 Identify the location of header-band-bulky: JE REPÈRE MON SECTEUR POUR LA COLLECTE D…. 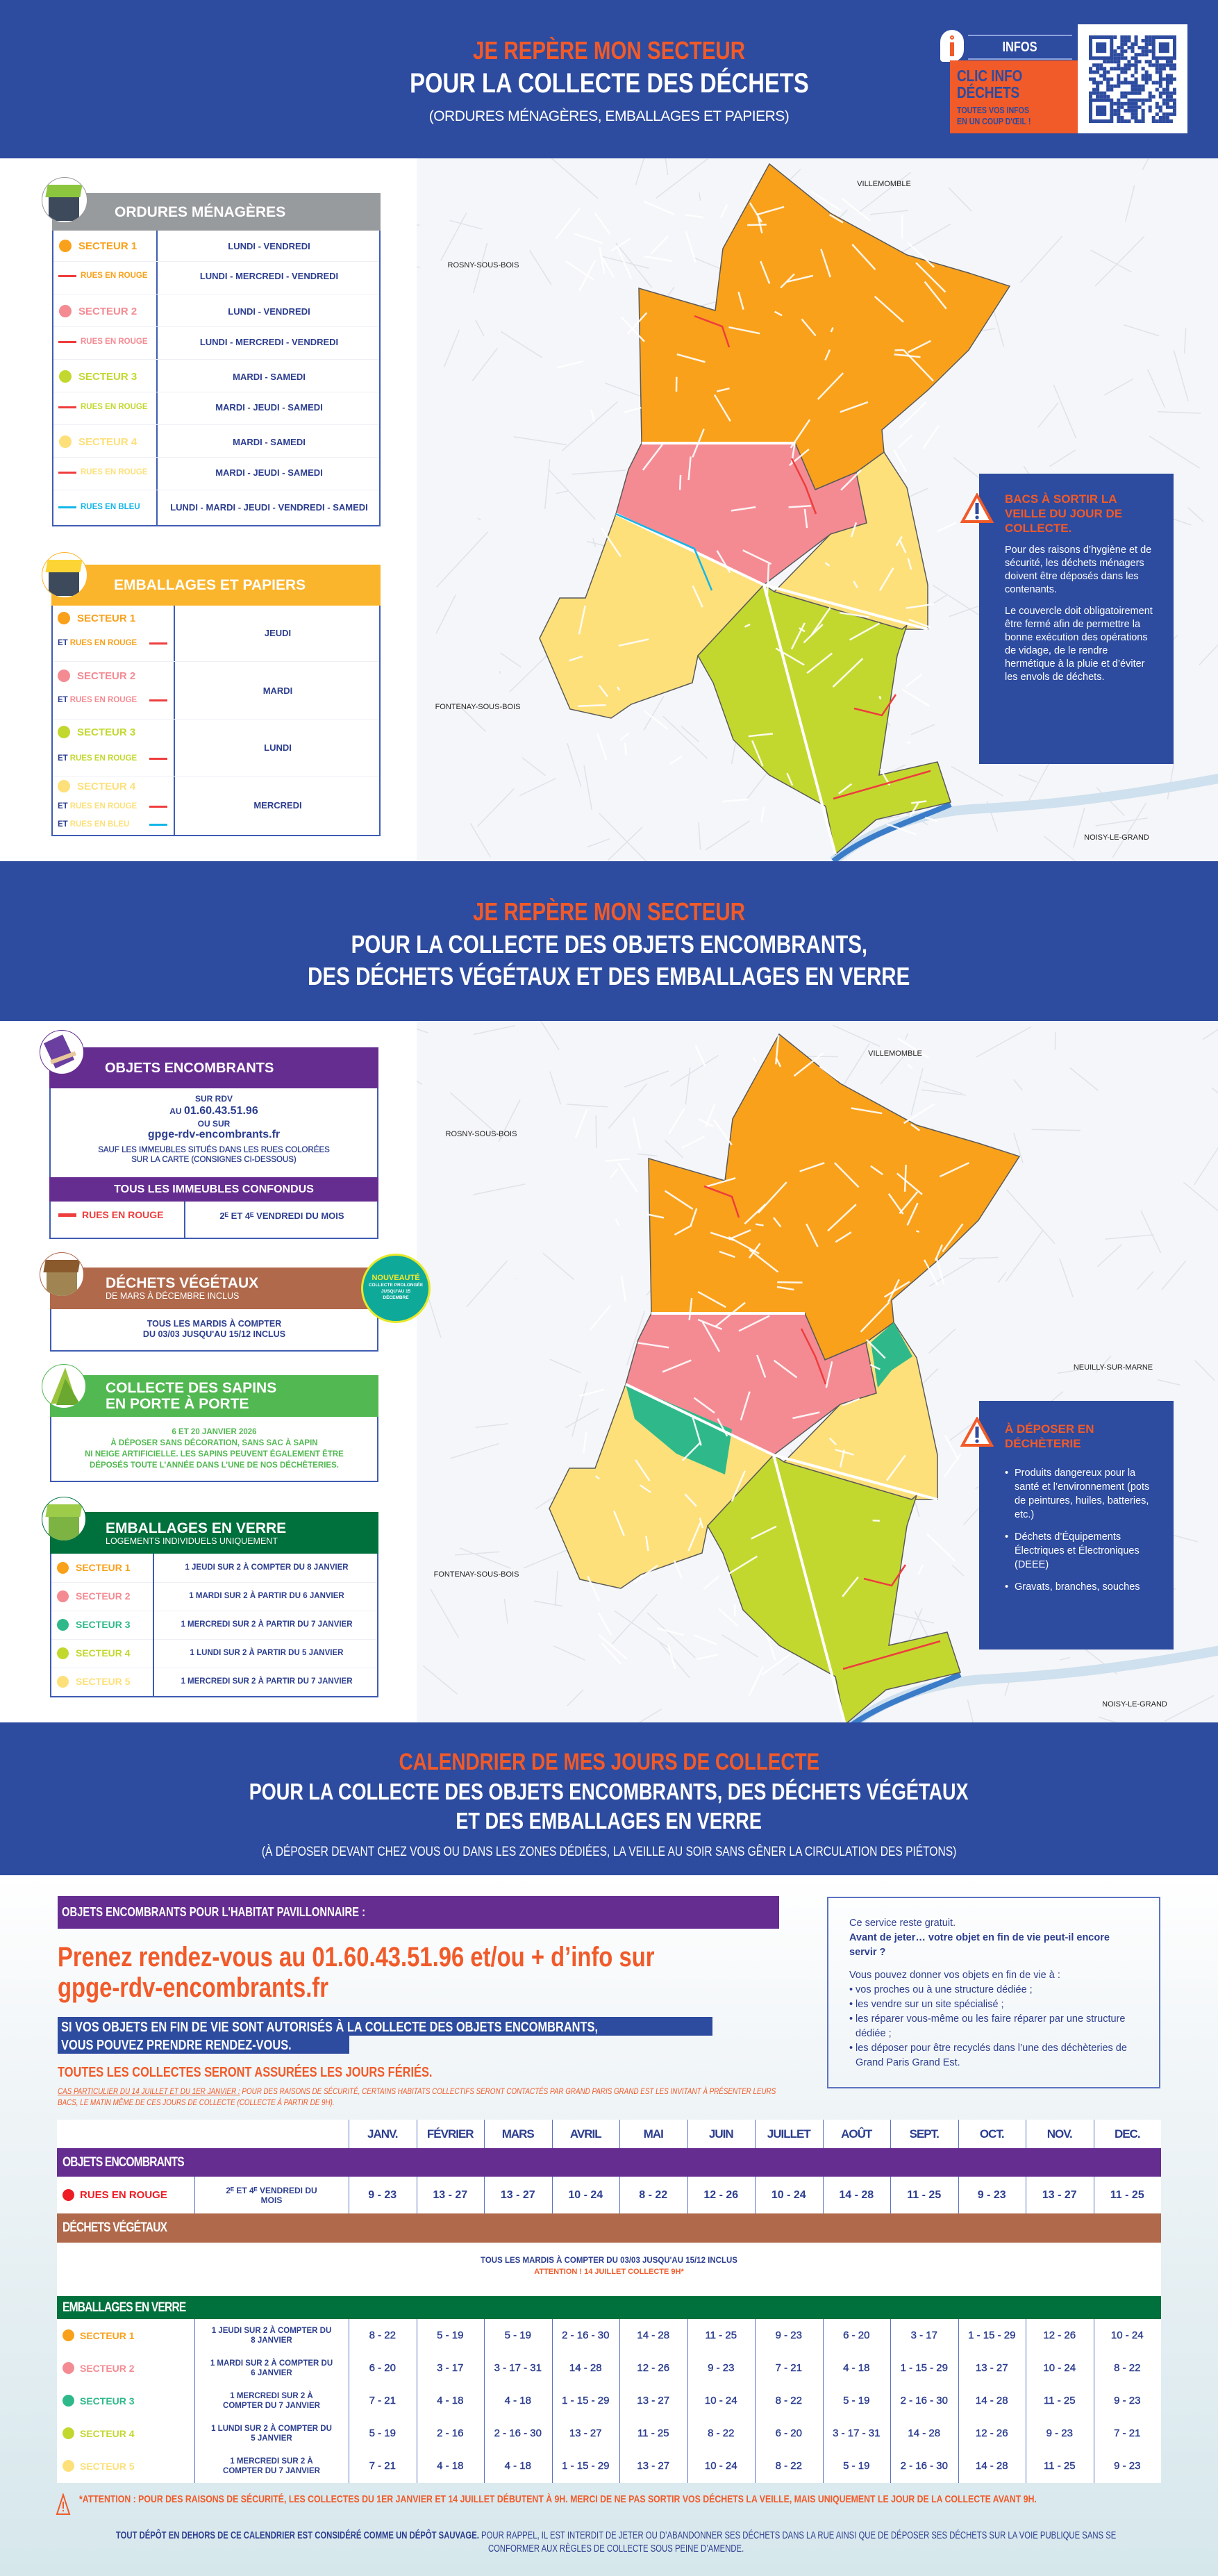
(609, 941).